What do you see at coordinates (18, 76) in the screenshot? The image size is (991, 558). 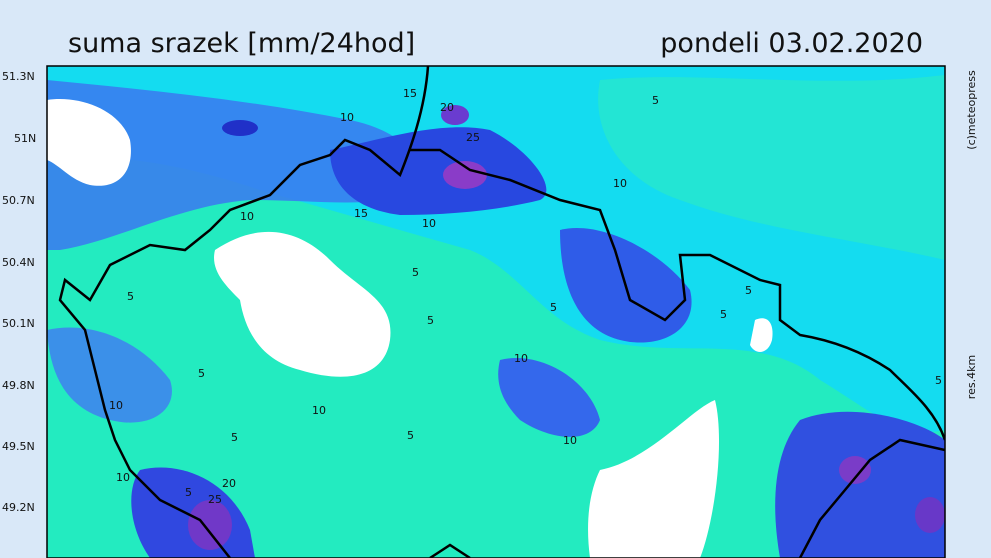 I see `latitude-label: 51.3N` at bounding box center [18, 76].